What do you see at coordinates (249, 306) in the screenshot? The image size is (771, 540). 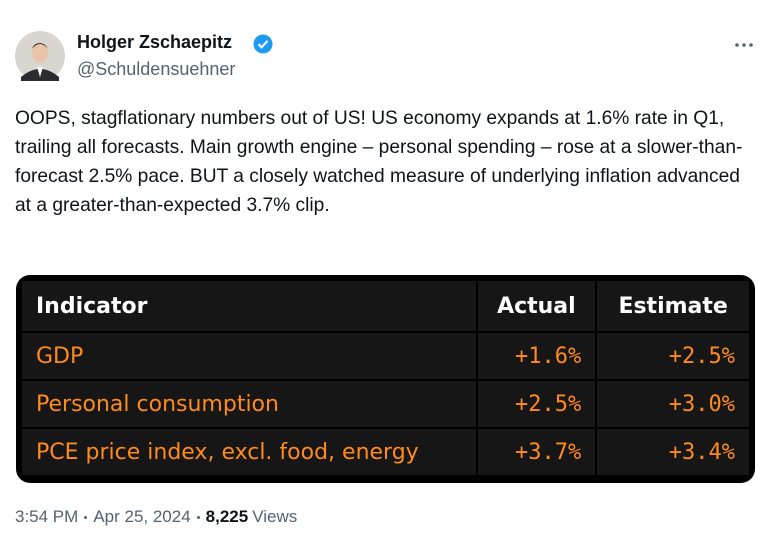 I see `header-cell: Indicator` at bounding box center [249, 306].